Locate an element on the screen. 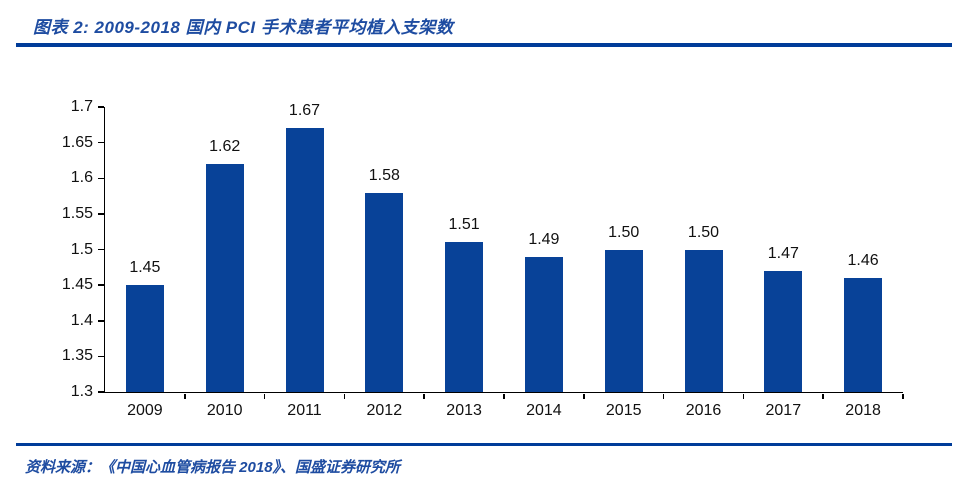 This screenshot has width=977, height=495. bar-2014 is located at coordinates (543, 324).